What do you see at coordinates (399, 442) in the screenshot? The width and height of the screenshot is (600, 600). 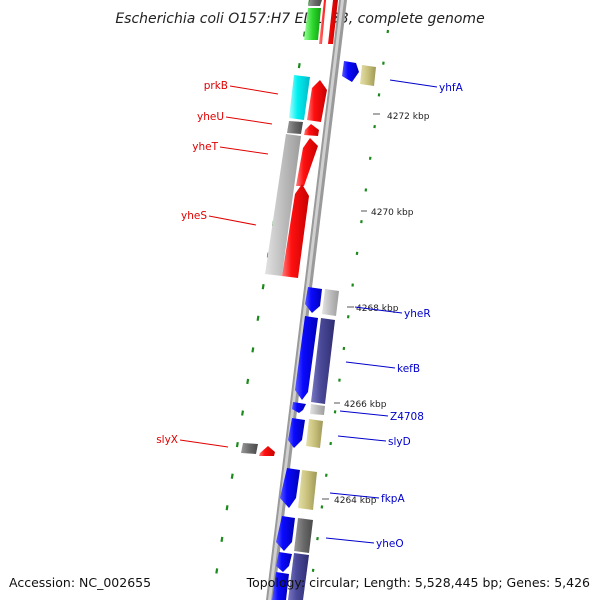 I see `gene-label-slyD: slyD` at bounding box center [399, 442].